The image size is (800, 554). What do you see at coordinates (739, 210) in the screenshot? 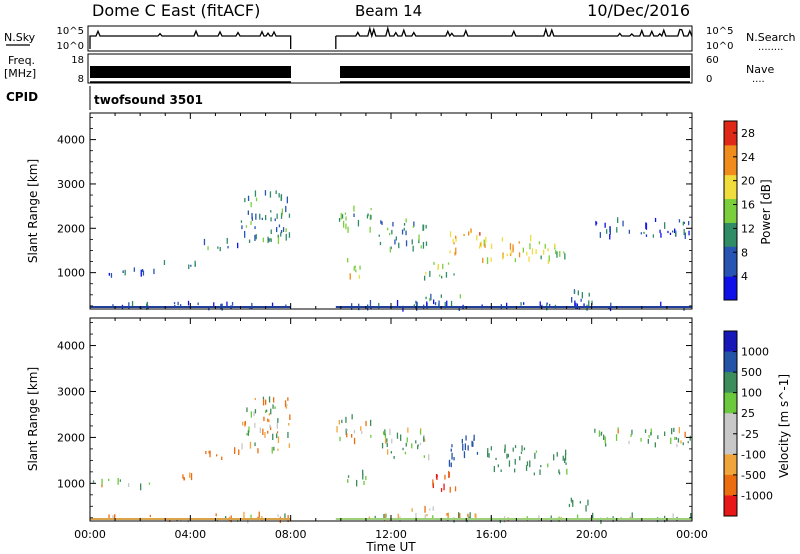
I see `power-colorbar: 4 8 12 16 20 24 28` at bounding box center [739, 210].